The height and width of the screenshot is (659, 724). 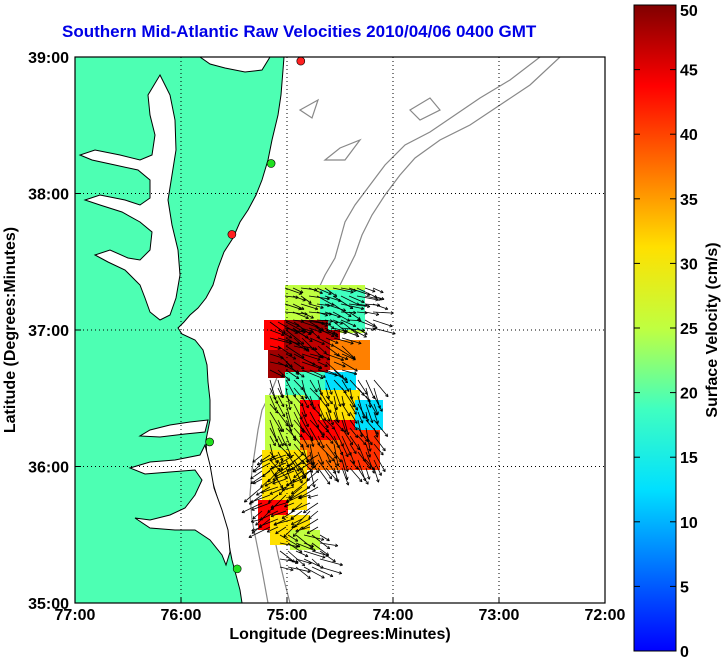 What do you see at coordinates (237, 569) in the screenshot?
I see `station-marker` at bounding box center [237, 569].